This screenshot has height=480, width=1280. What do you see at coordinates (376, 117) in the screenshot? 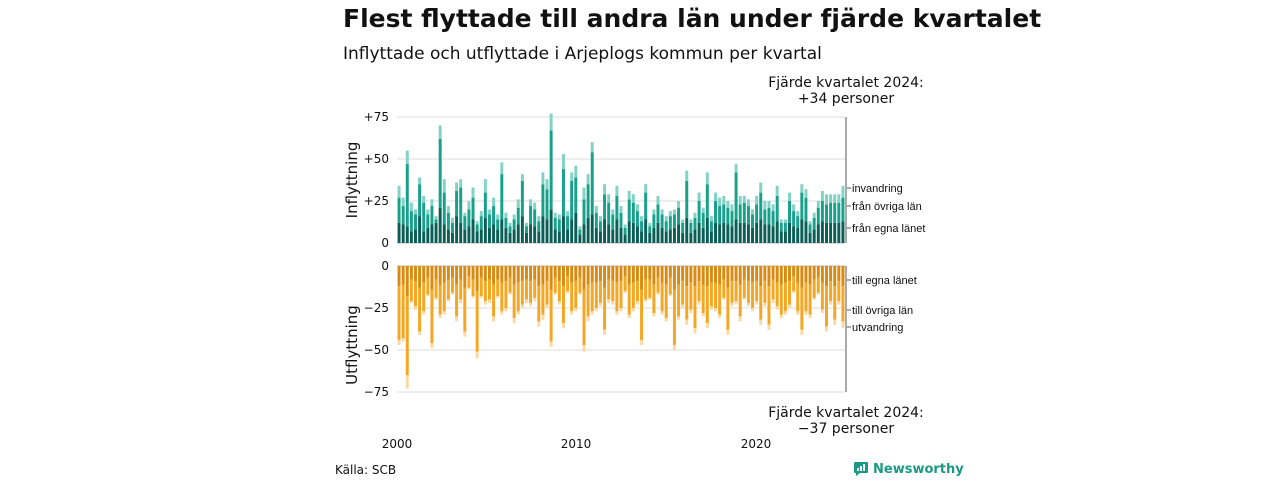
I see `y-tick-label-inflow: +75` at bounding box center [376, 117].